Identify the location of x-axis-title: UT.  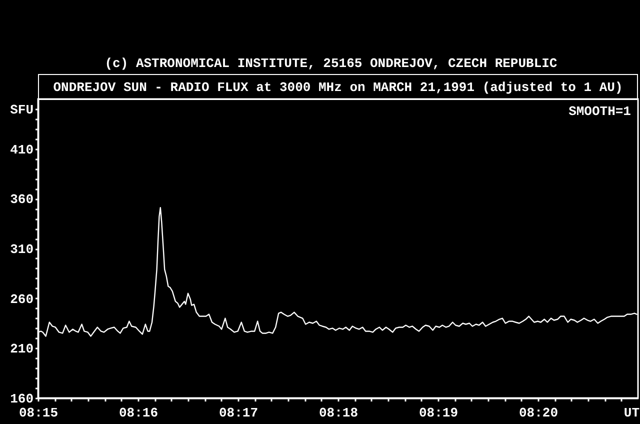
(632, 413).